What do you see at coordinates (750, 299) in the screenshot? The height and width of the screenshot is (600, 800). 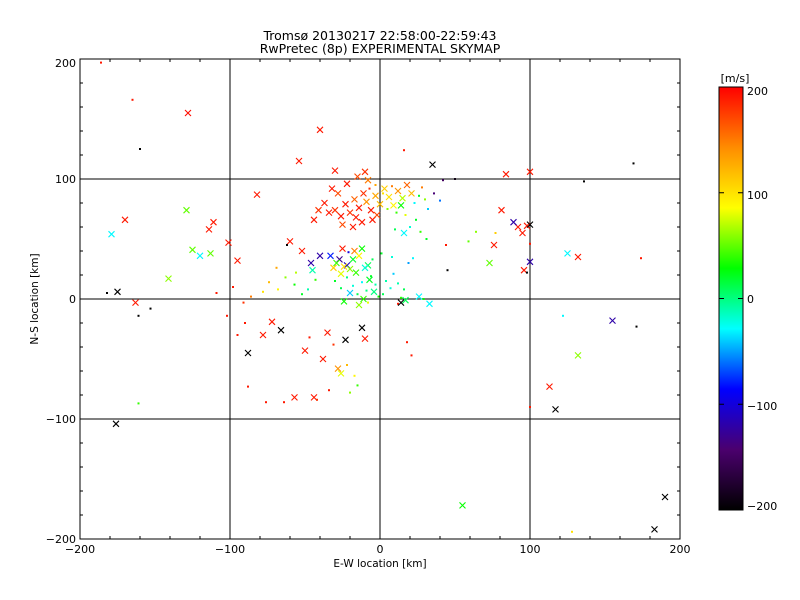 I see `colorbar-tick-label: 0` at bounding box center [750, 299].